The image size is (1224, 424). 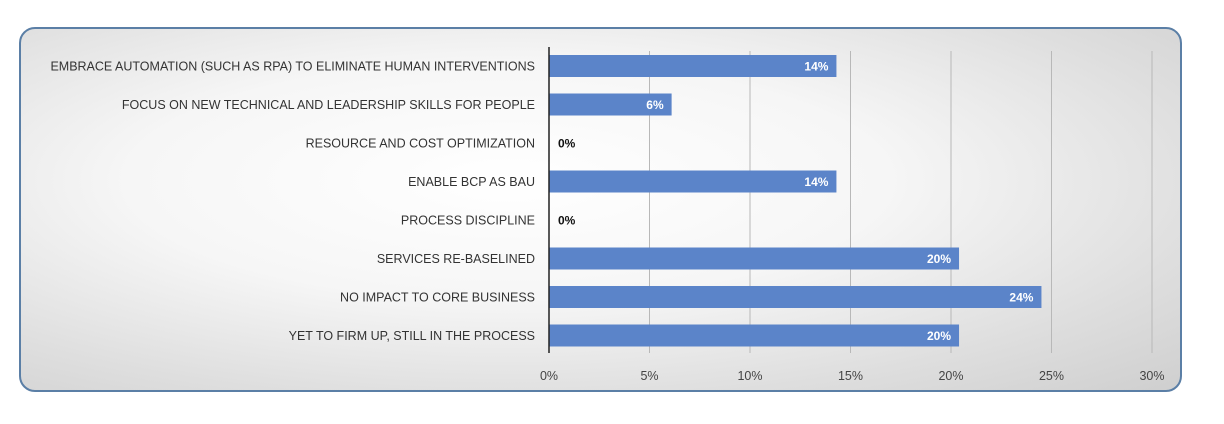 What do you see at coordinates (549, 376) in the screenshot?
I see `x-tick-label: 0%` at bounding box center [549, 376].